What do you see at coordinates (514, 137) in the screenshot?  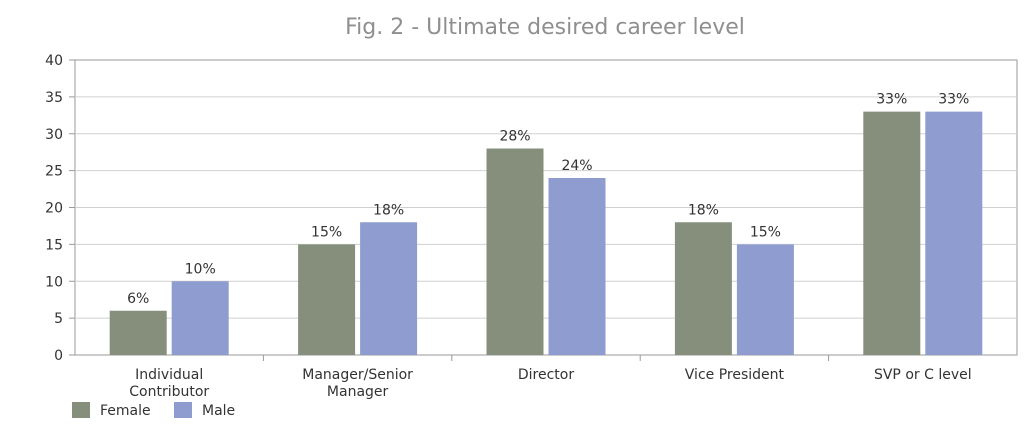 I see `data-label: 28%` at bounding box center [514, 137].